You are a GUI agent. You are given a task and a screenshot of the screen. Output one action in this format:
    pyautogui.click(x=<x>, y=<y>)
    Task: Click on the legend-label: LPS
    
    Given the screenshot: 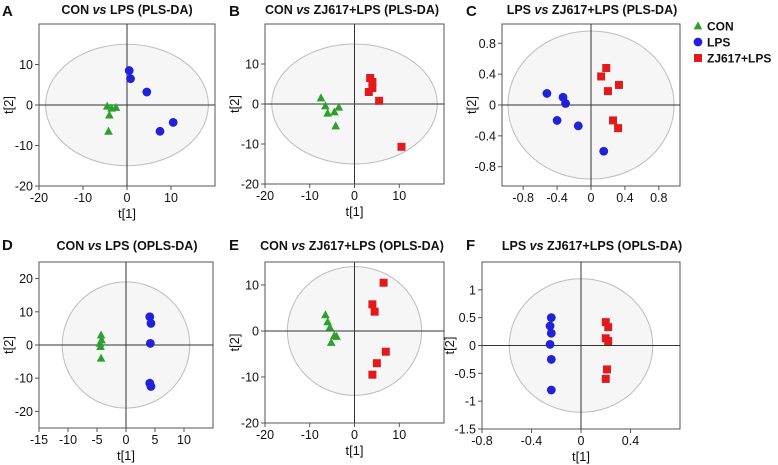 What is the action you would take?
    pyautogui.click(x=718, y=43)
    